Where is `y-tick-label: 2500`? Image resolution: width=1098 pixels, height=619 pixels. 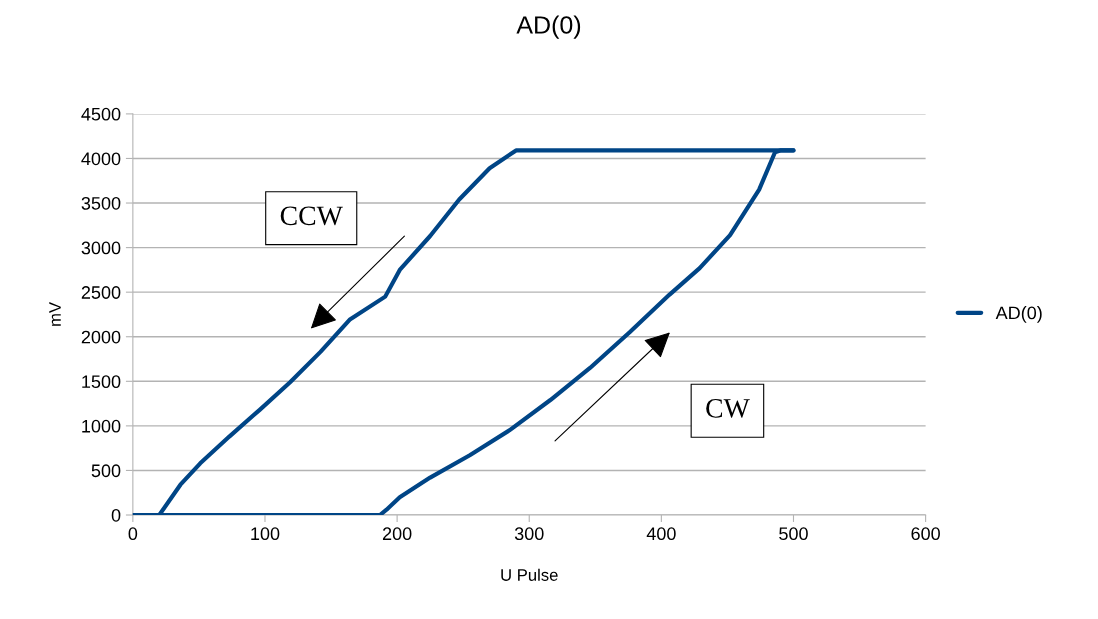 y-tick-label: 2500 is located at coordinates (101, 292).